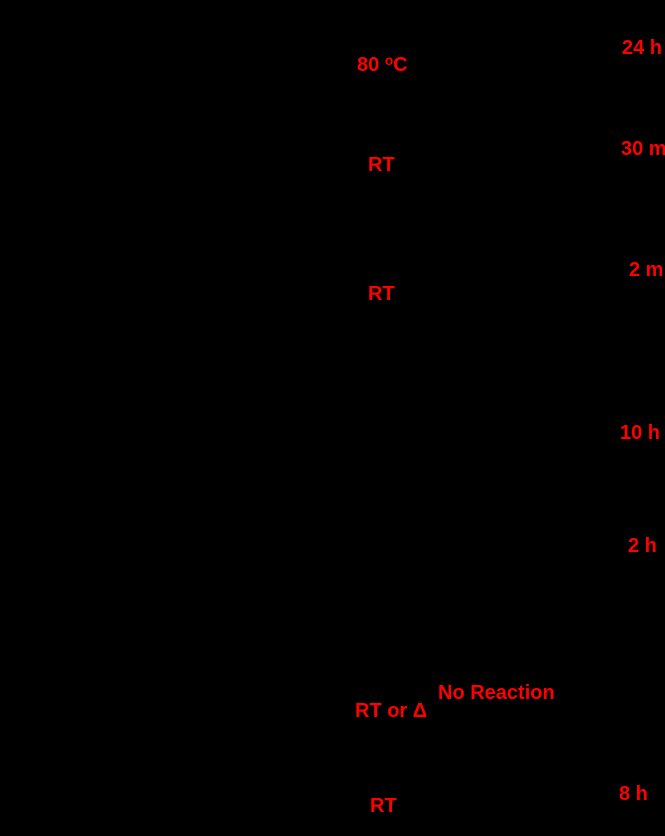 This screenshot has height=836, width=665. I want to click on condition-rt-1: RT, so click(381, 165).